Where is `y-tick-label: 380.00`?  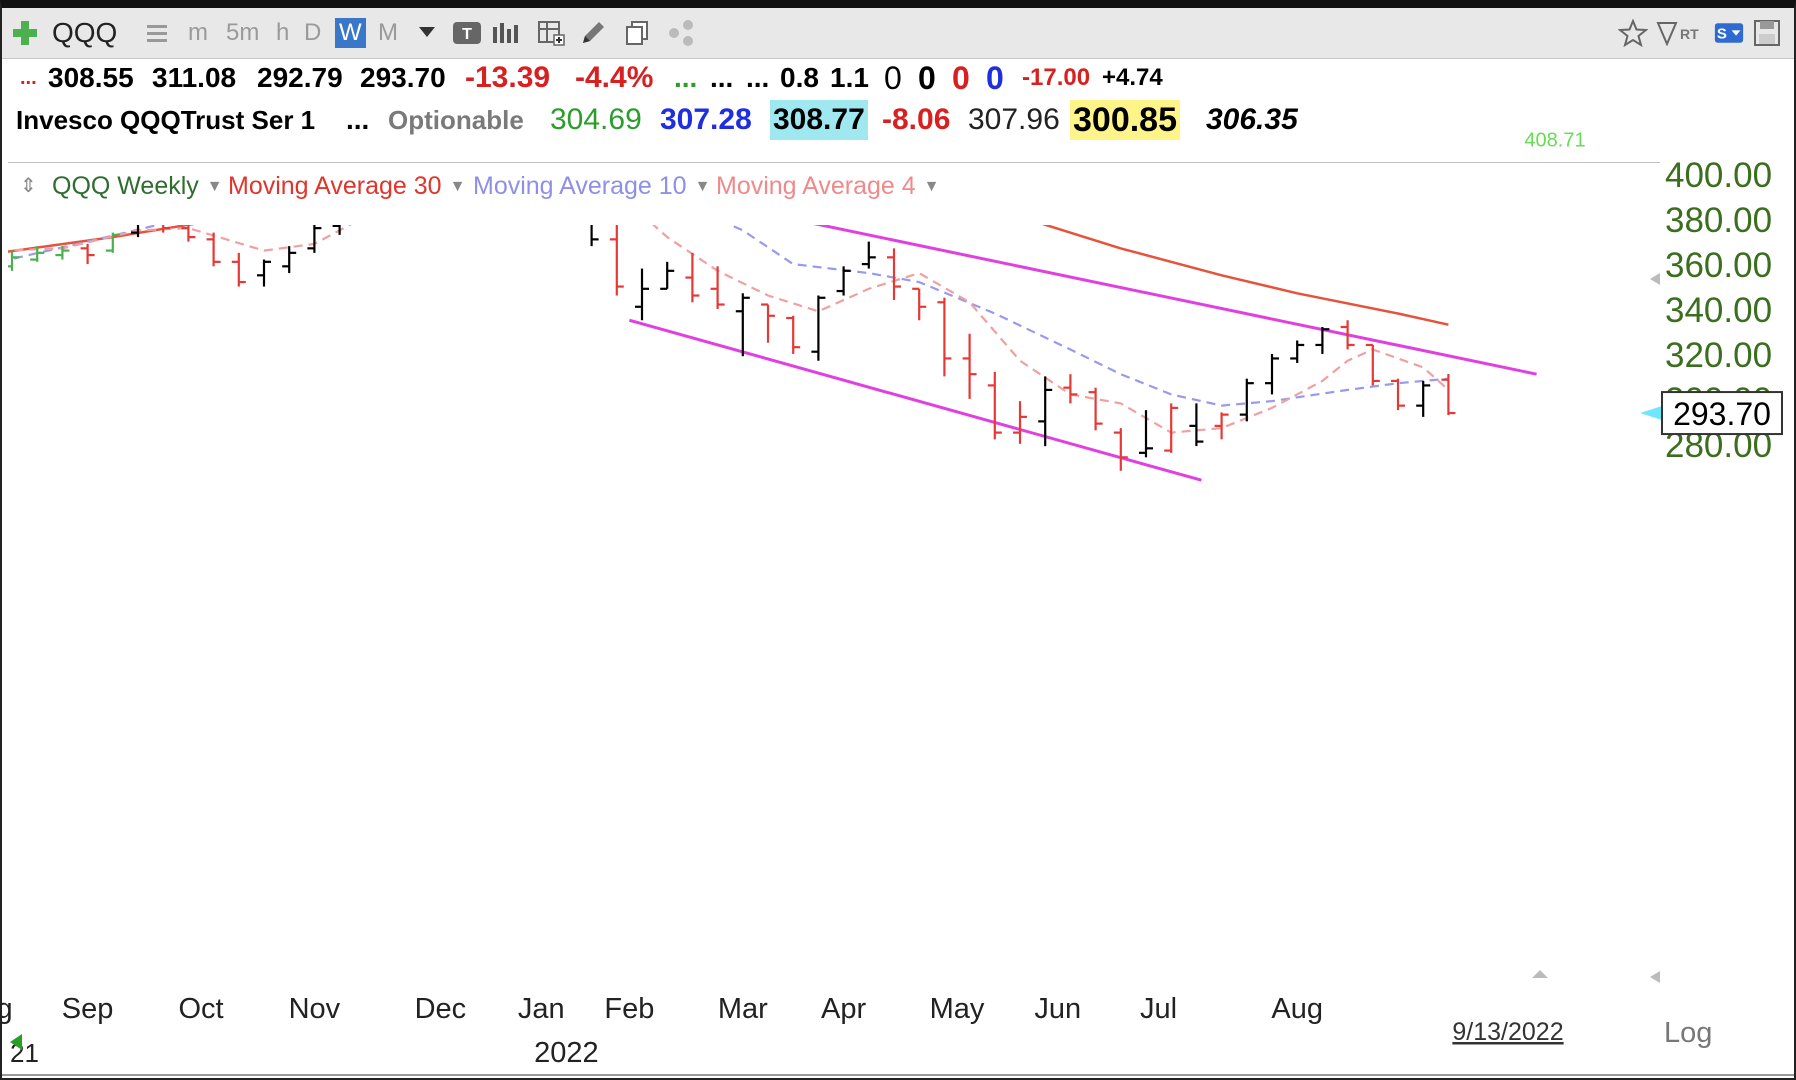 y-tick-label: 380.00 is located at coordinates (1718, 220).